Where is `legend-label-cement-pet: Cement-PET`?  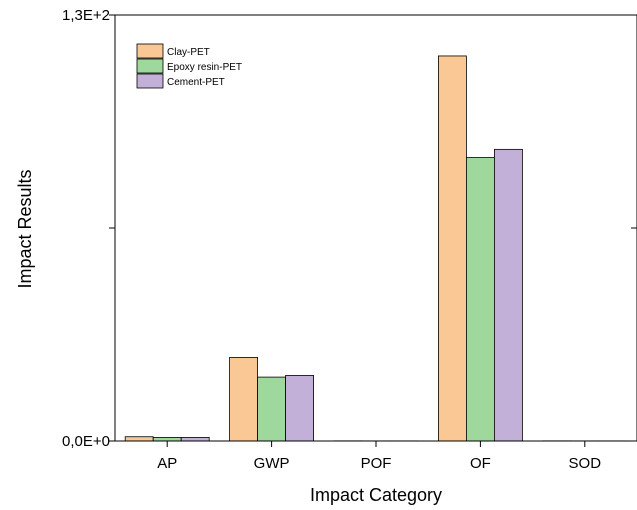 legend-label-cement-pet: Cement-PET is located at coordinates (196, 82).